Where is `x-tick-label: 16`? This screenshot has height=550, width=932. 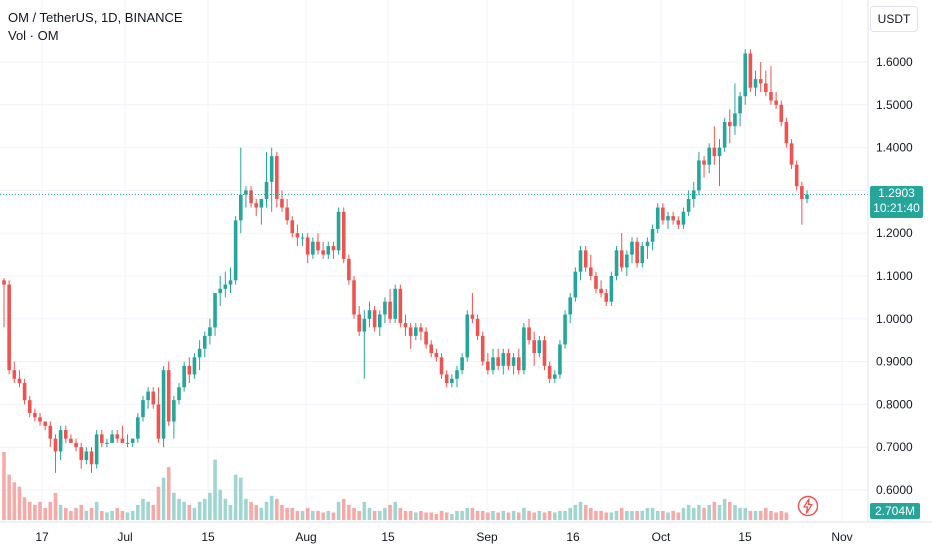 x-tick-label: 16 is located at coordinates (573, 537).